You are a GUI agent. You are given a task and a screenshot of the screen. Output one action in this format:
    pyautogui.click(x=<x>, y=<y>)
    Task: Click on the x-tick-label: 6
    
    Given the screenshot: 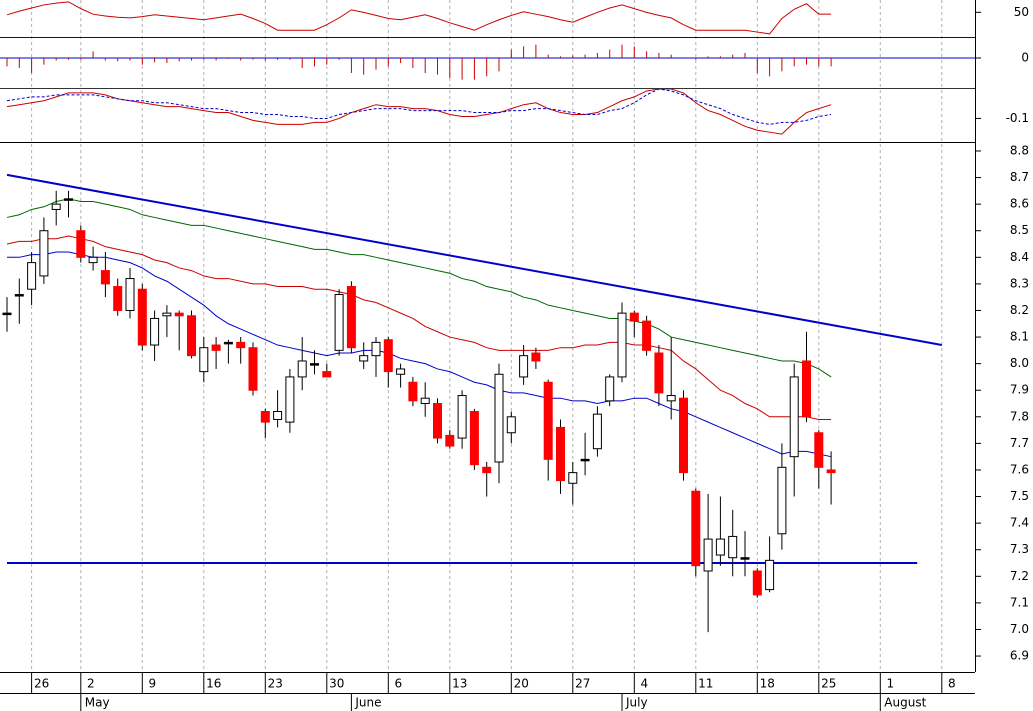 What is the action you would take?
    pyautogui.click(x=398, y=684)
    